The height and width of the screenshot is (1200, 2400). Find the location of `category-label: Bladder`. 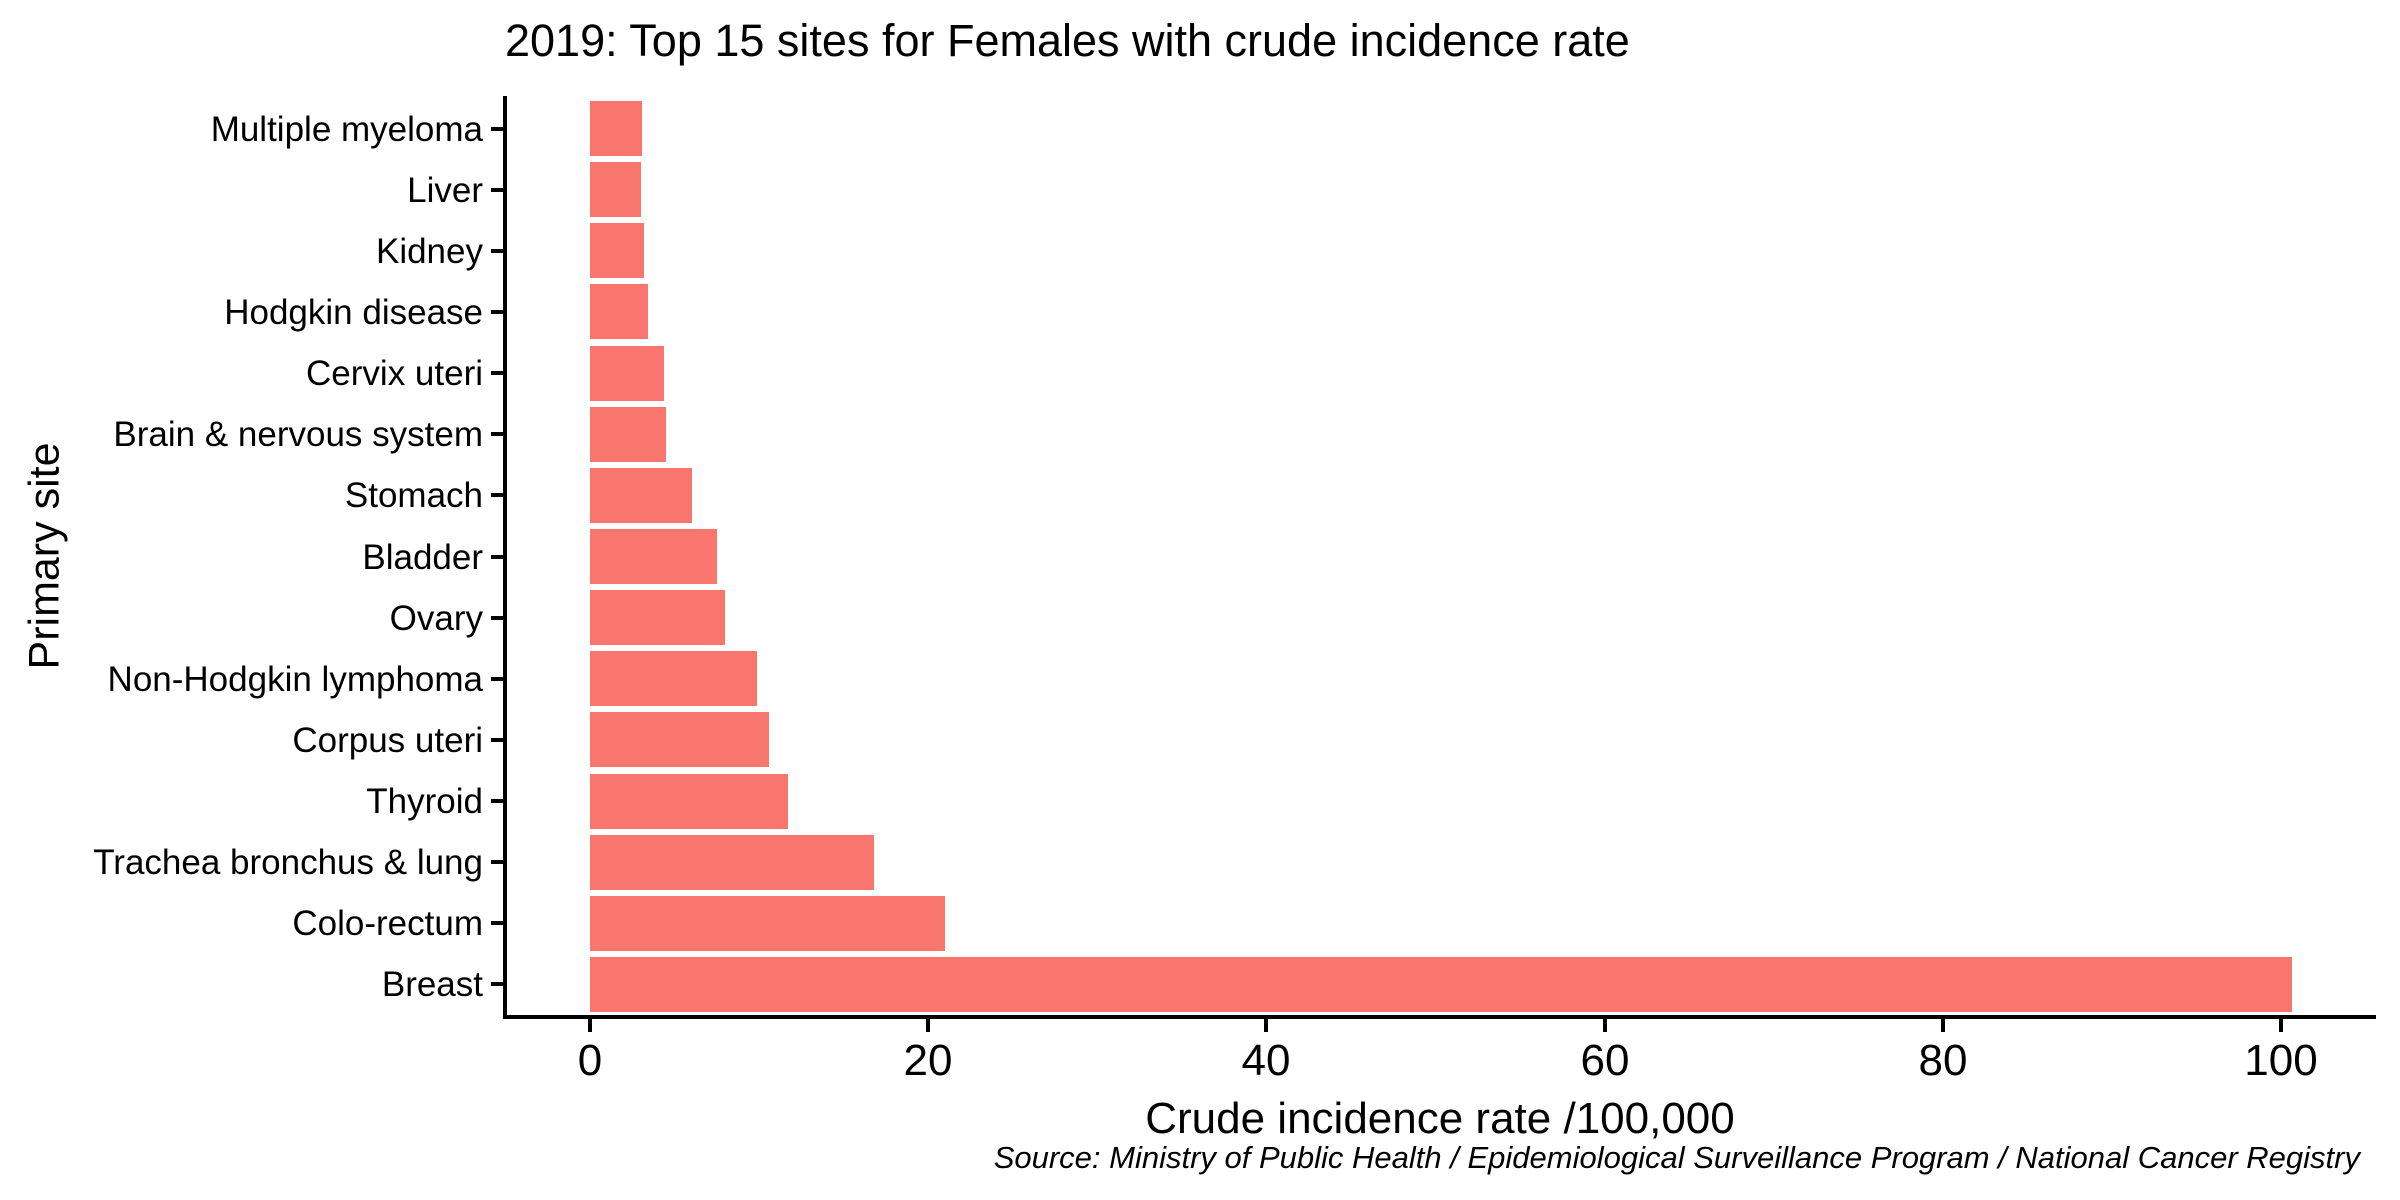

category-label: Bladder is located at coordinates (422, 557).